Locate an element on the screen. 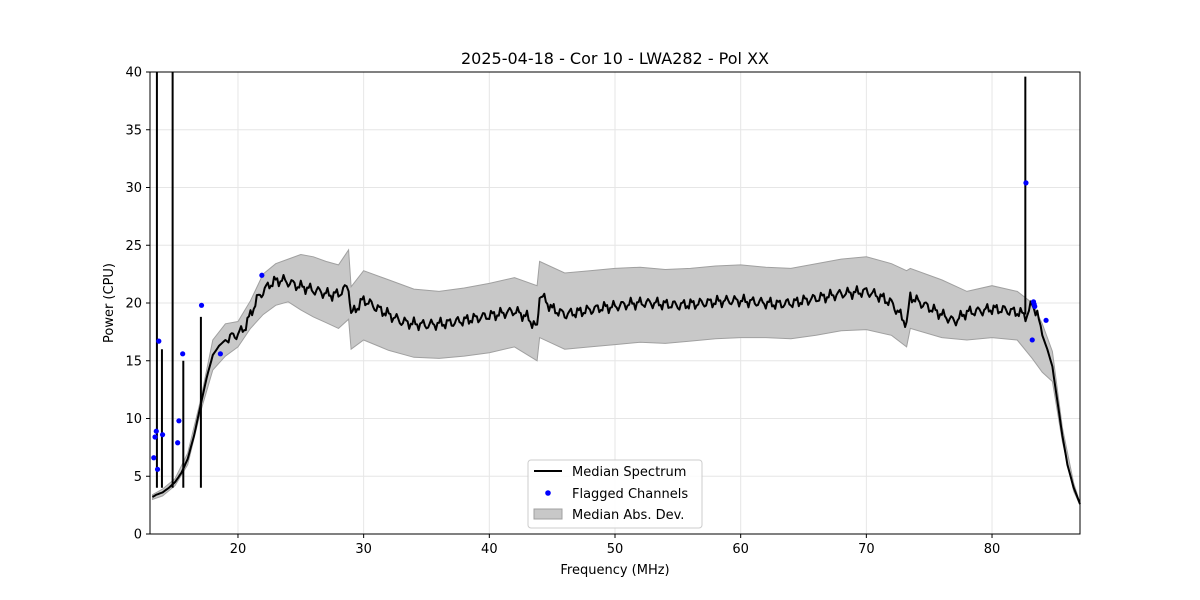 This screenshot has width=1200, height=600. x-axis-label: Frequency (MHz) is located at coordinates (614, 570).